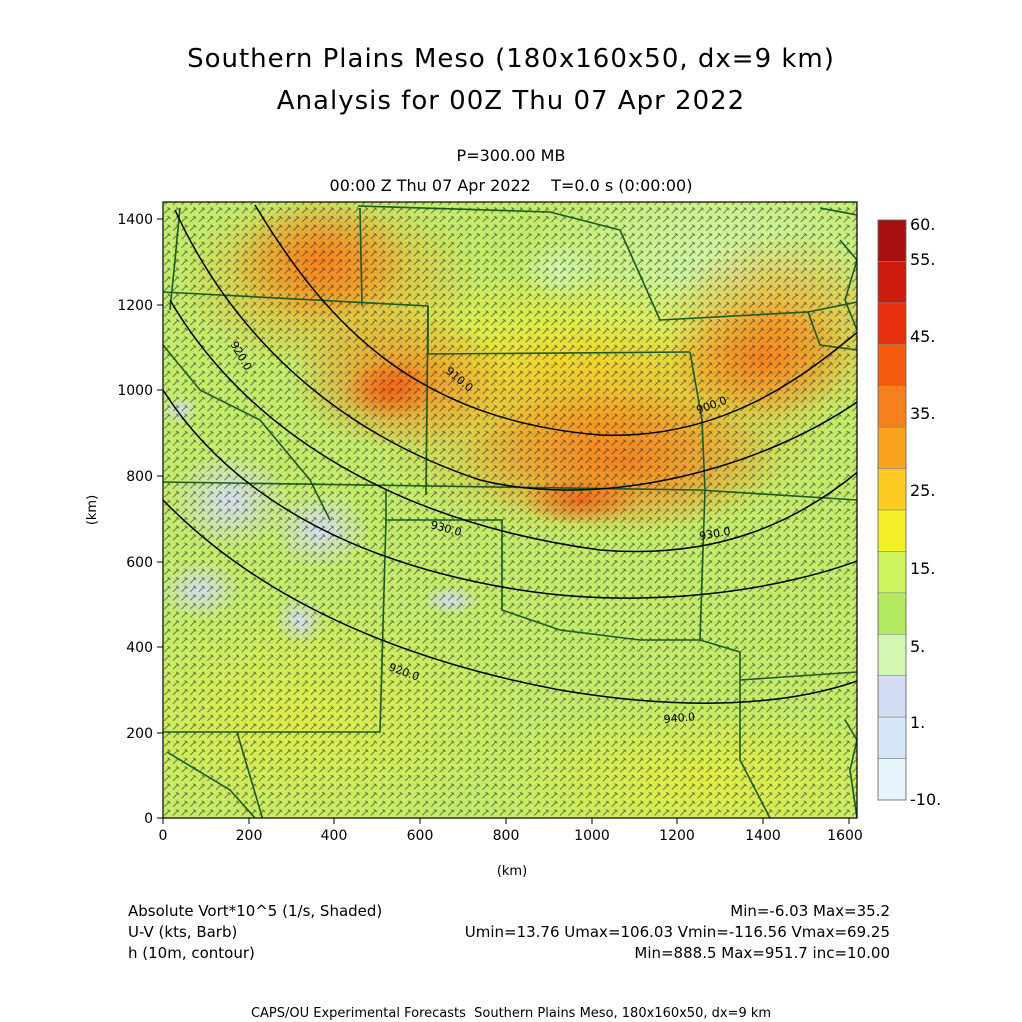  I want to click on contour-label: 930.0, so click(714, 534).